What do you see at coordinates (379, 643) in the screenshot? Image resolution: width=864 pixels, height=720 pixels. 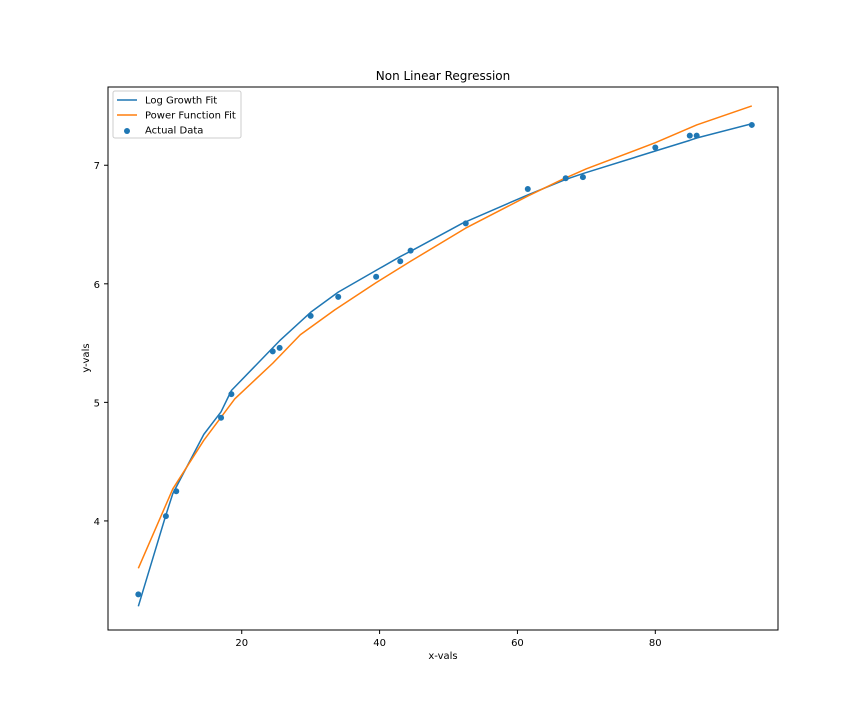 I see `x-tick-label: 40` at bounding box center [379, 643].